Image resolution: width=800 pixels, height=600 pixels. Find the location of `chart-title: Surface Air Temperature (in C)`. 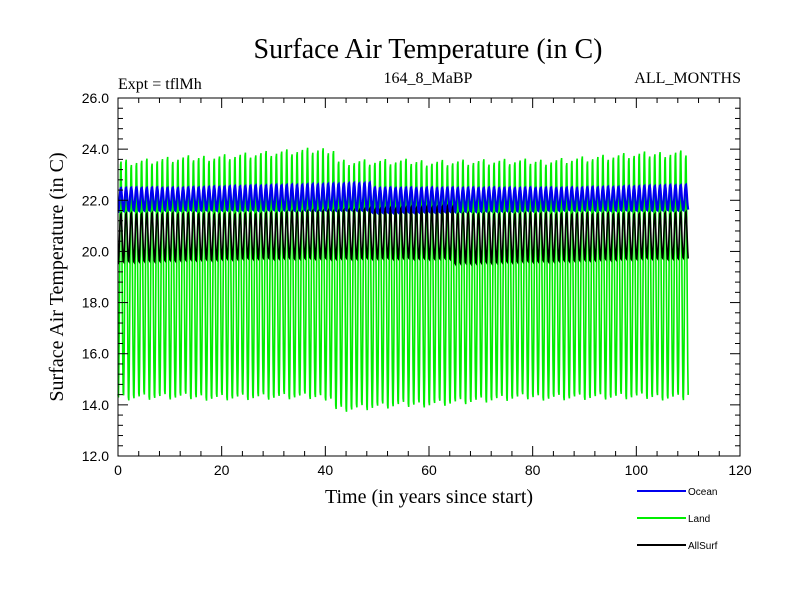

chart-title: Surface Air Temperature (in C) is located at coordinates (428, 49).